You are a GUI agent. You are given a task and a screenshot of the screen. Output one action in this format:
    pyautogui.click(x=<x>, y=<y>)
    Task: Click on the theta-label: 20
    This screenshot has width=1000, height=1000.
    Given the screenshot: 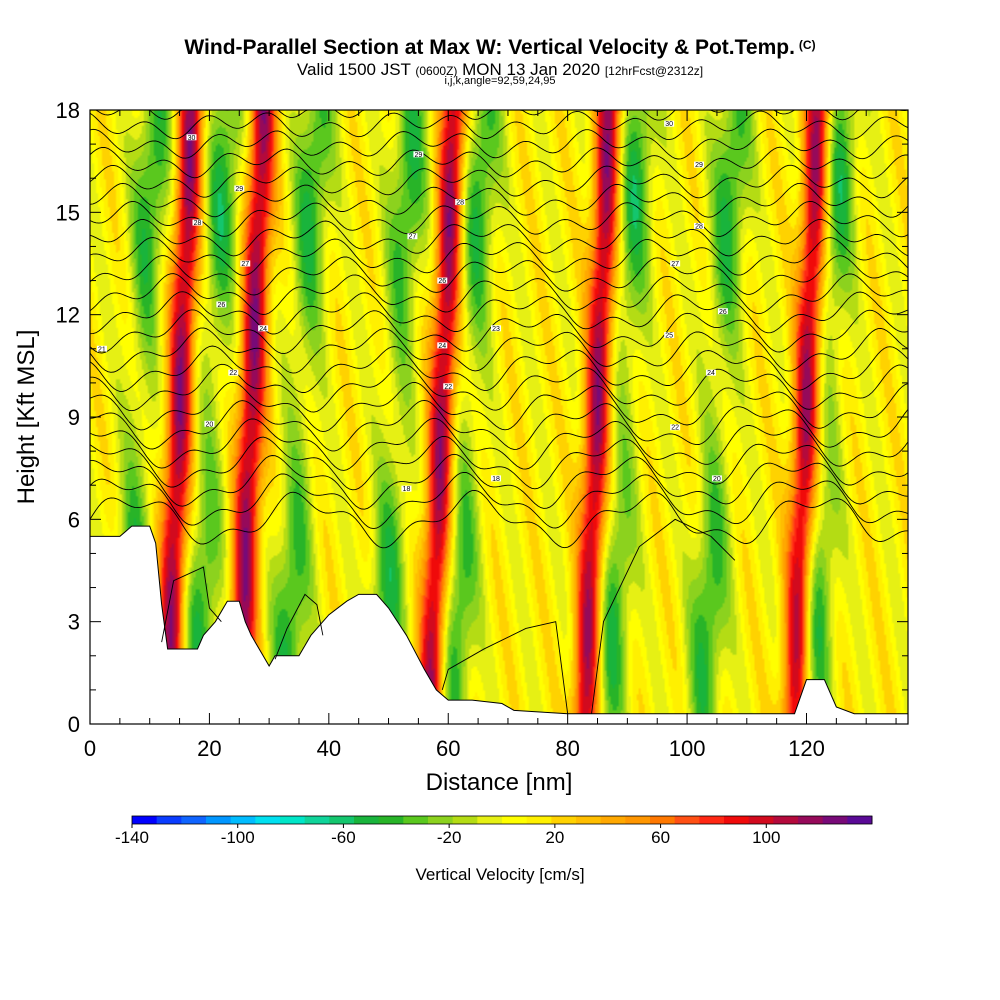 What is the action you would take?
    pyautogui.click(x=210, y=424)
    